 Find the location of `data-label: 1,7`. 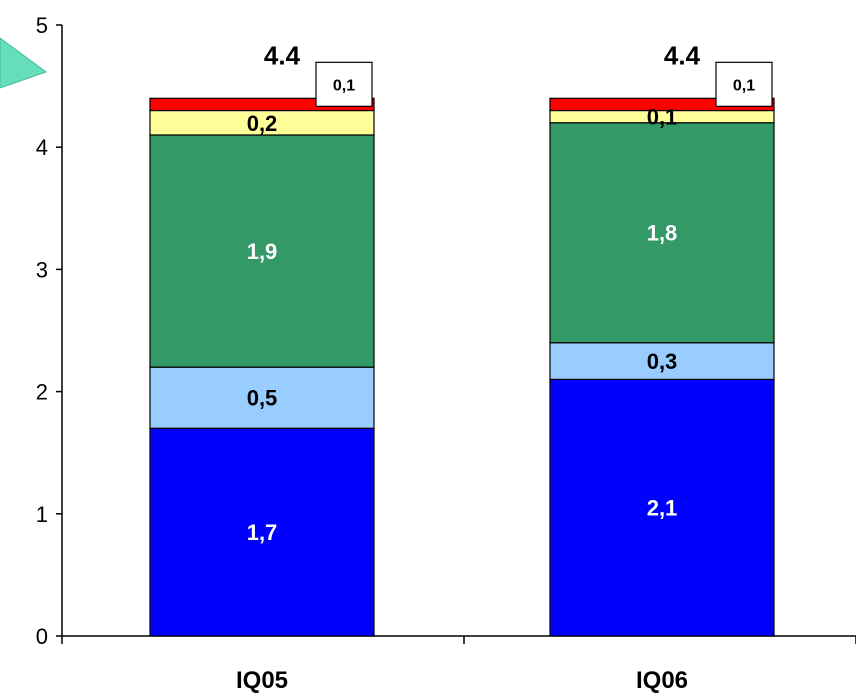

data-label: 1,7 is located at coordinates (262, 532).